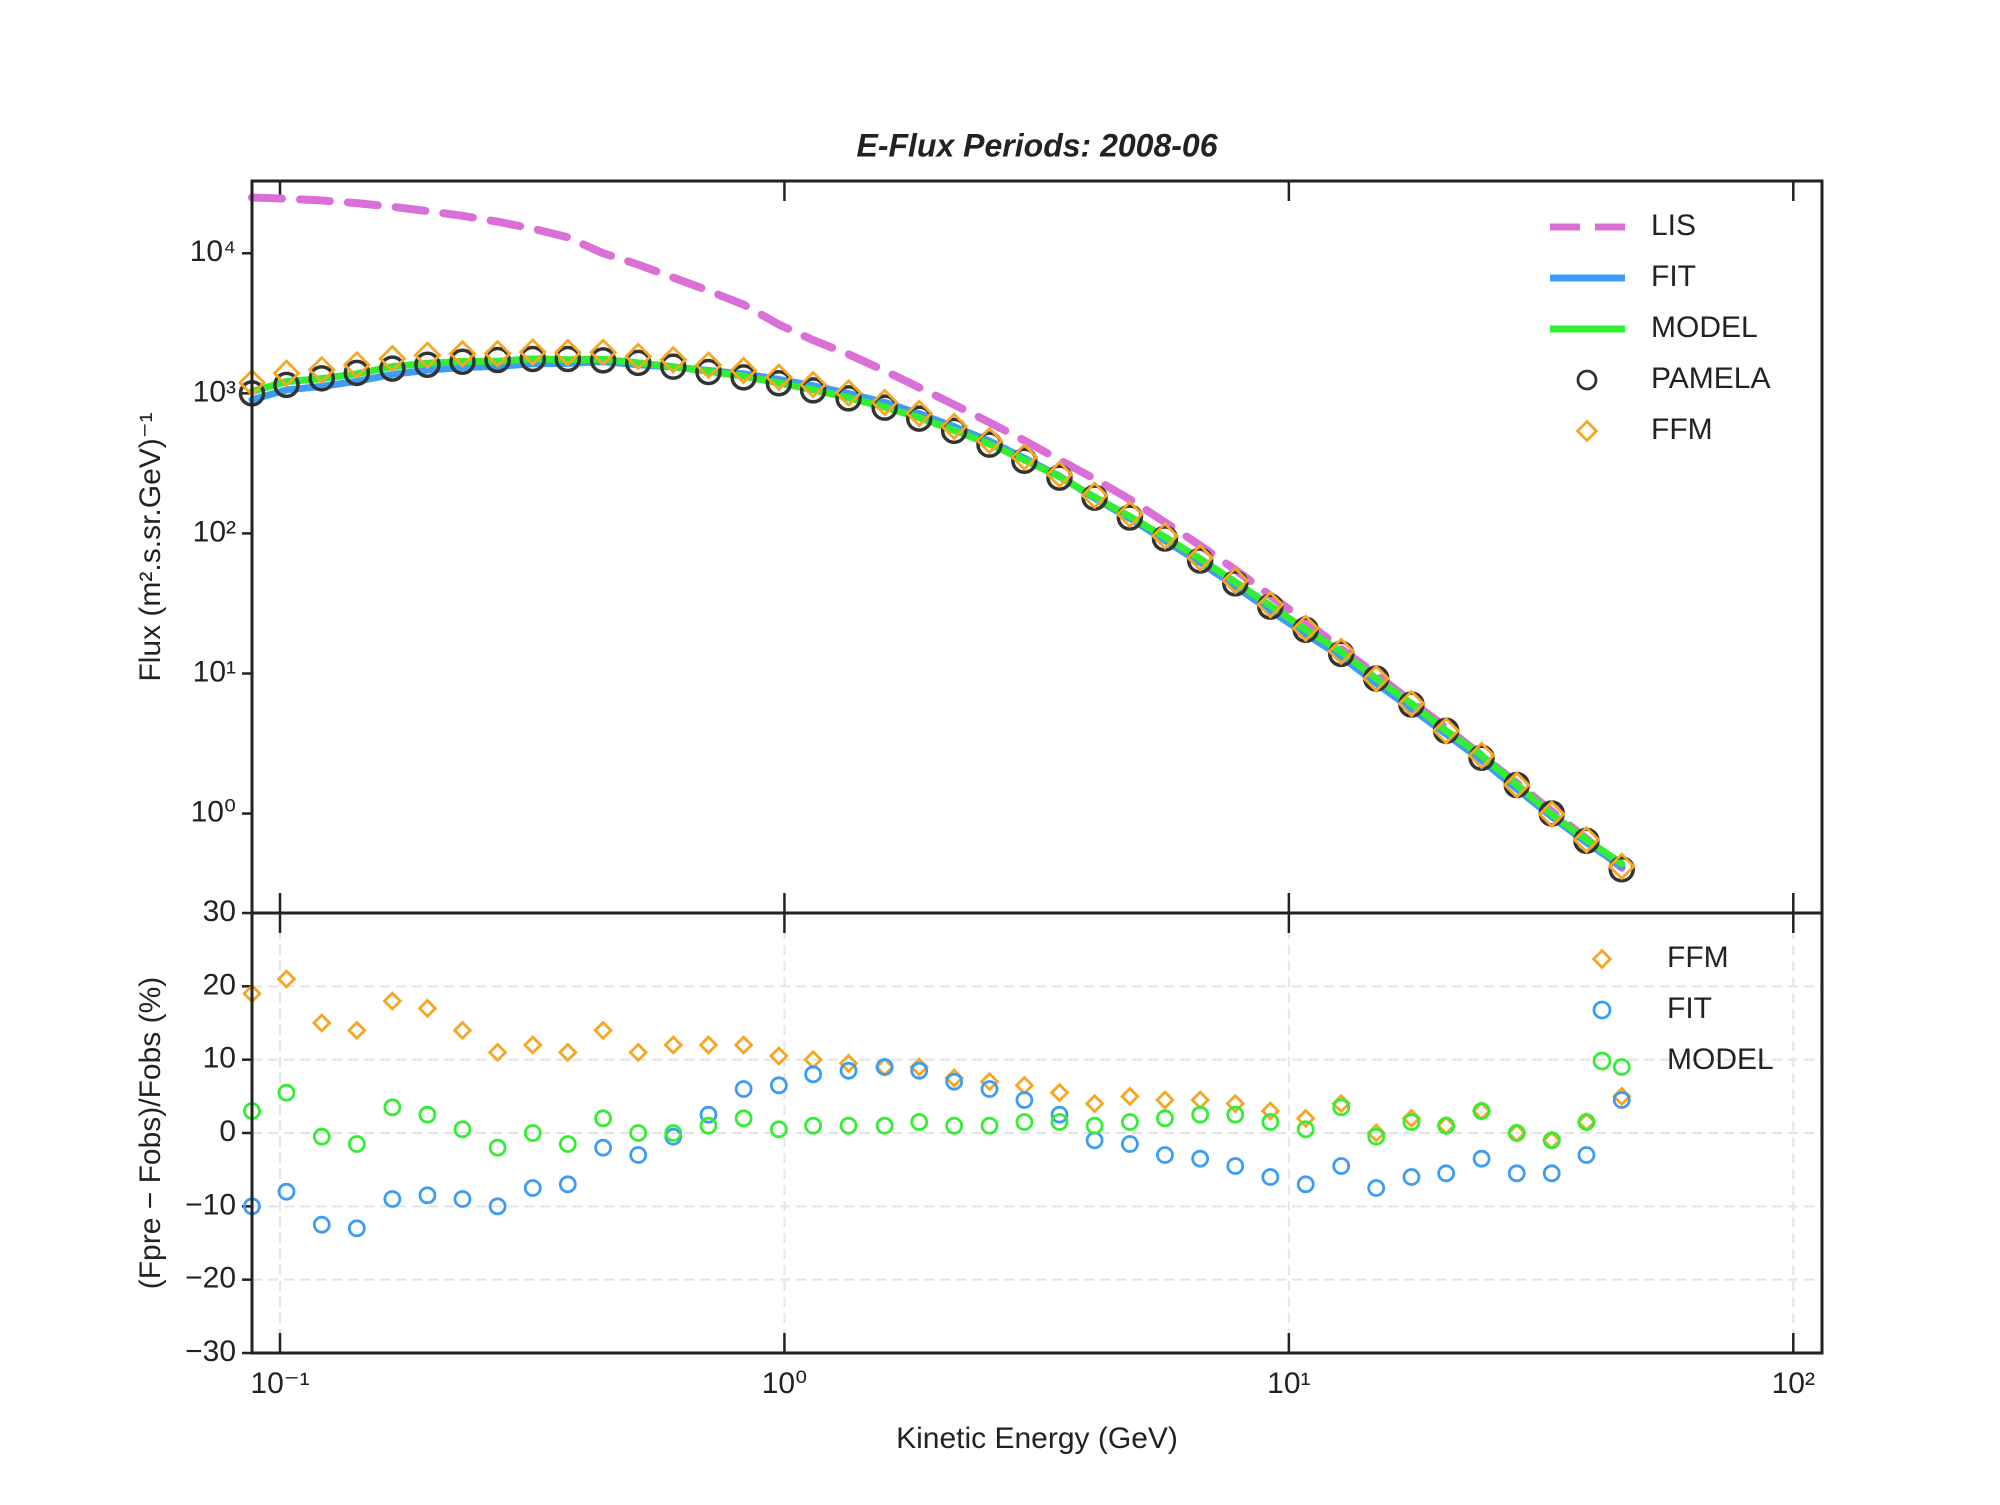 The width and height of the screenshot is (2000, 1505). I want to click on x-tick-label: 10⁰, so click(784, 1383).